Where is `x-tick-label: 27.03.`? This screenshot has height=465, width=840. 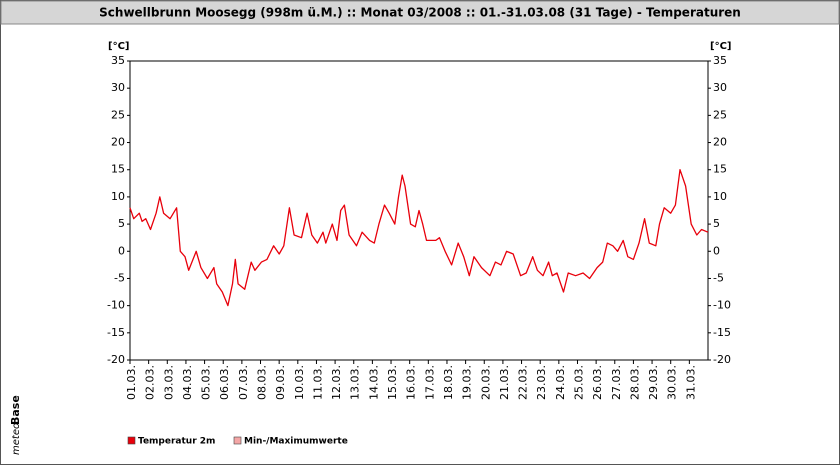
x-tick-label: 27.03. is located at coordinates (616, 382).